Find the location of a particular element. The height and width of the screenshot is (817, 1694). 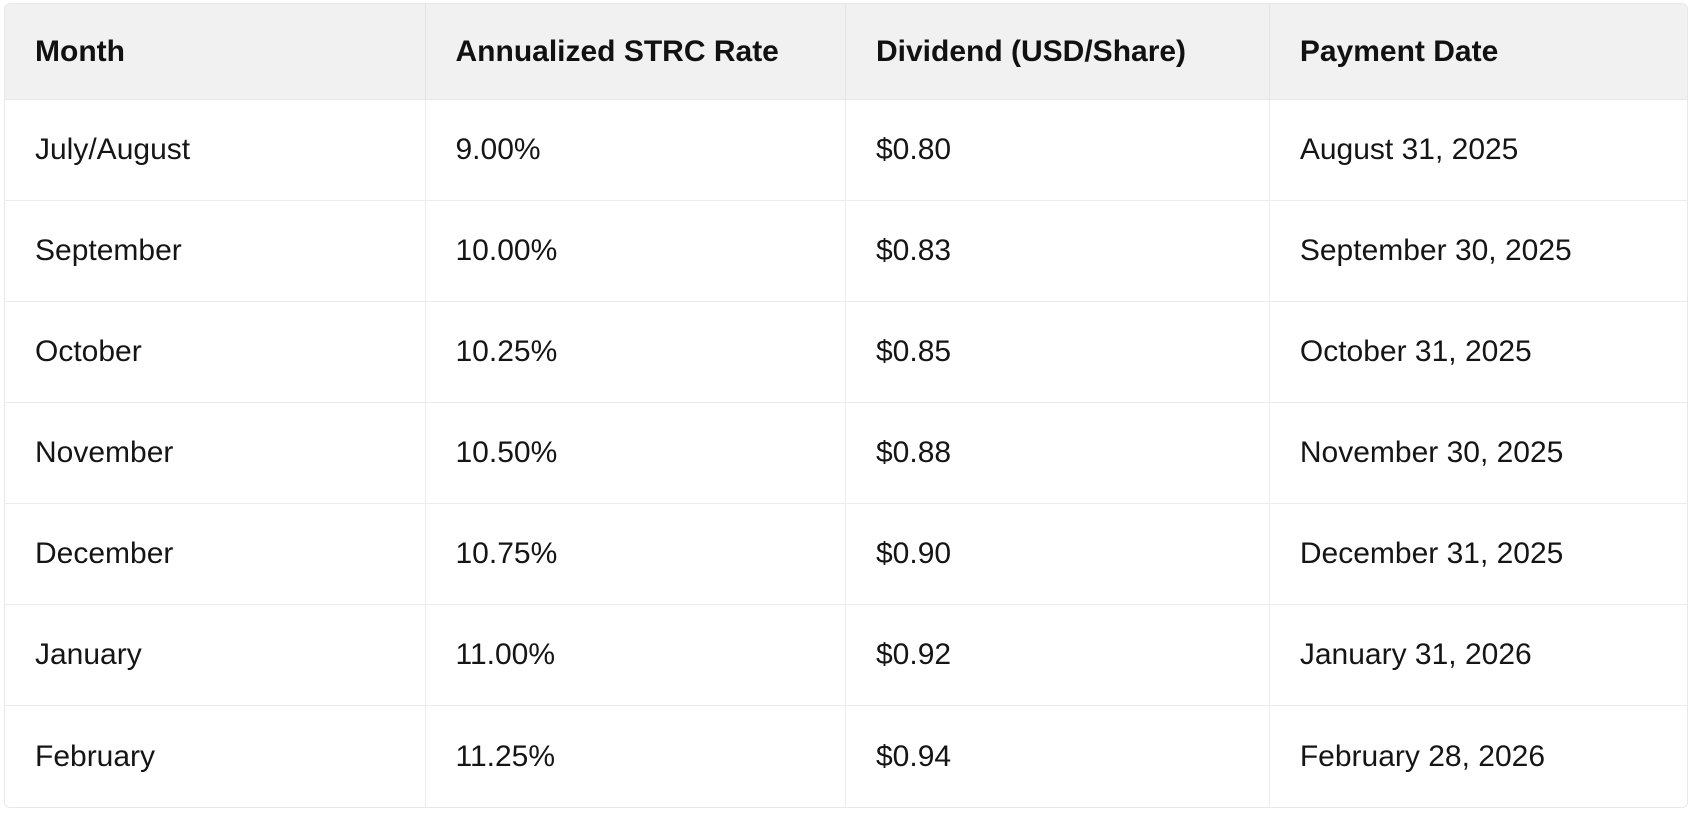

table-row: July/August 9.00% $0.80 August 31, 2025 is located at coordinates (846, 150).